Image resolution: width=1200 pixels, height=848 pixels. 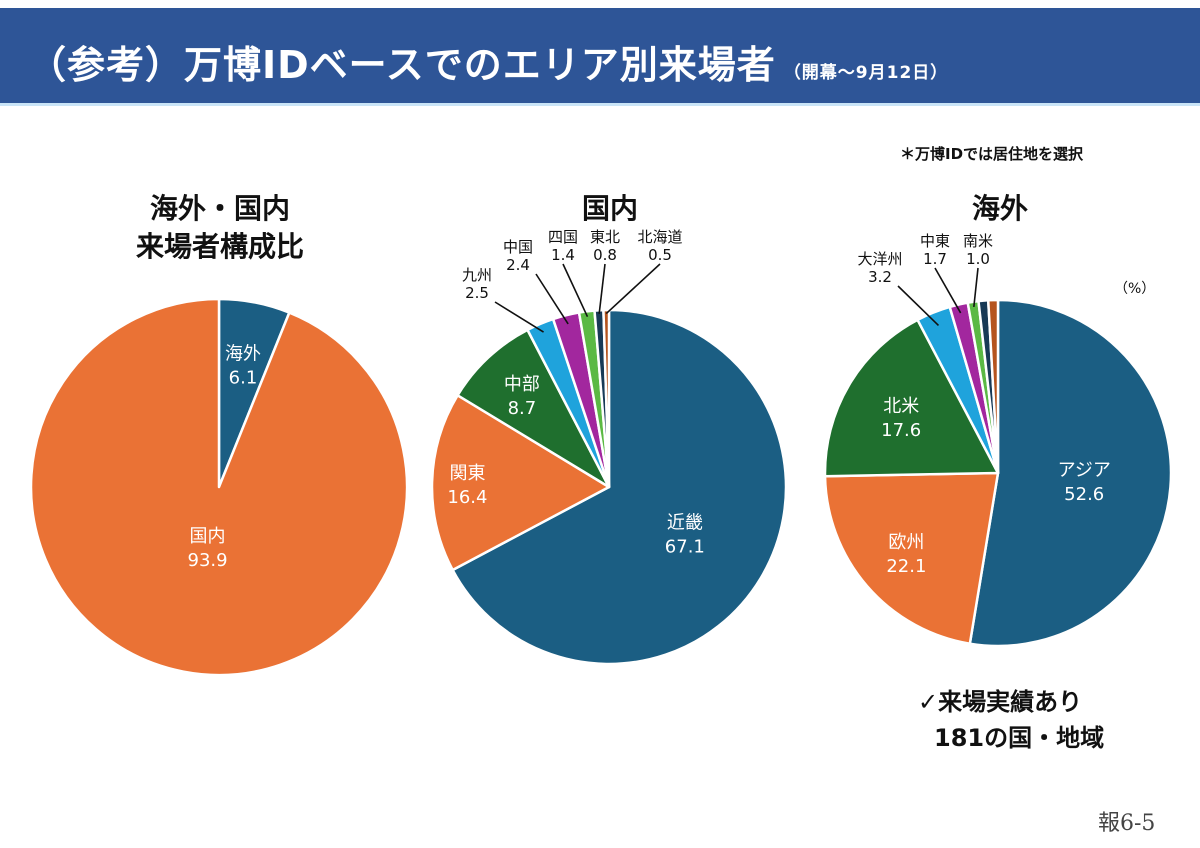 I want to click on slice-label: 中東, so click(x=935, y=241).